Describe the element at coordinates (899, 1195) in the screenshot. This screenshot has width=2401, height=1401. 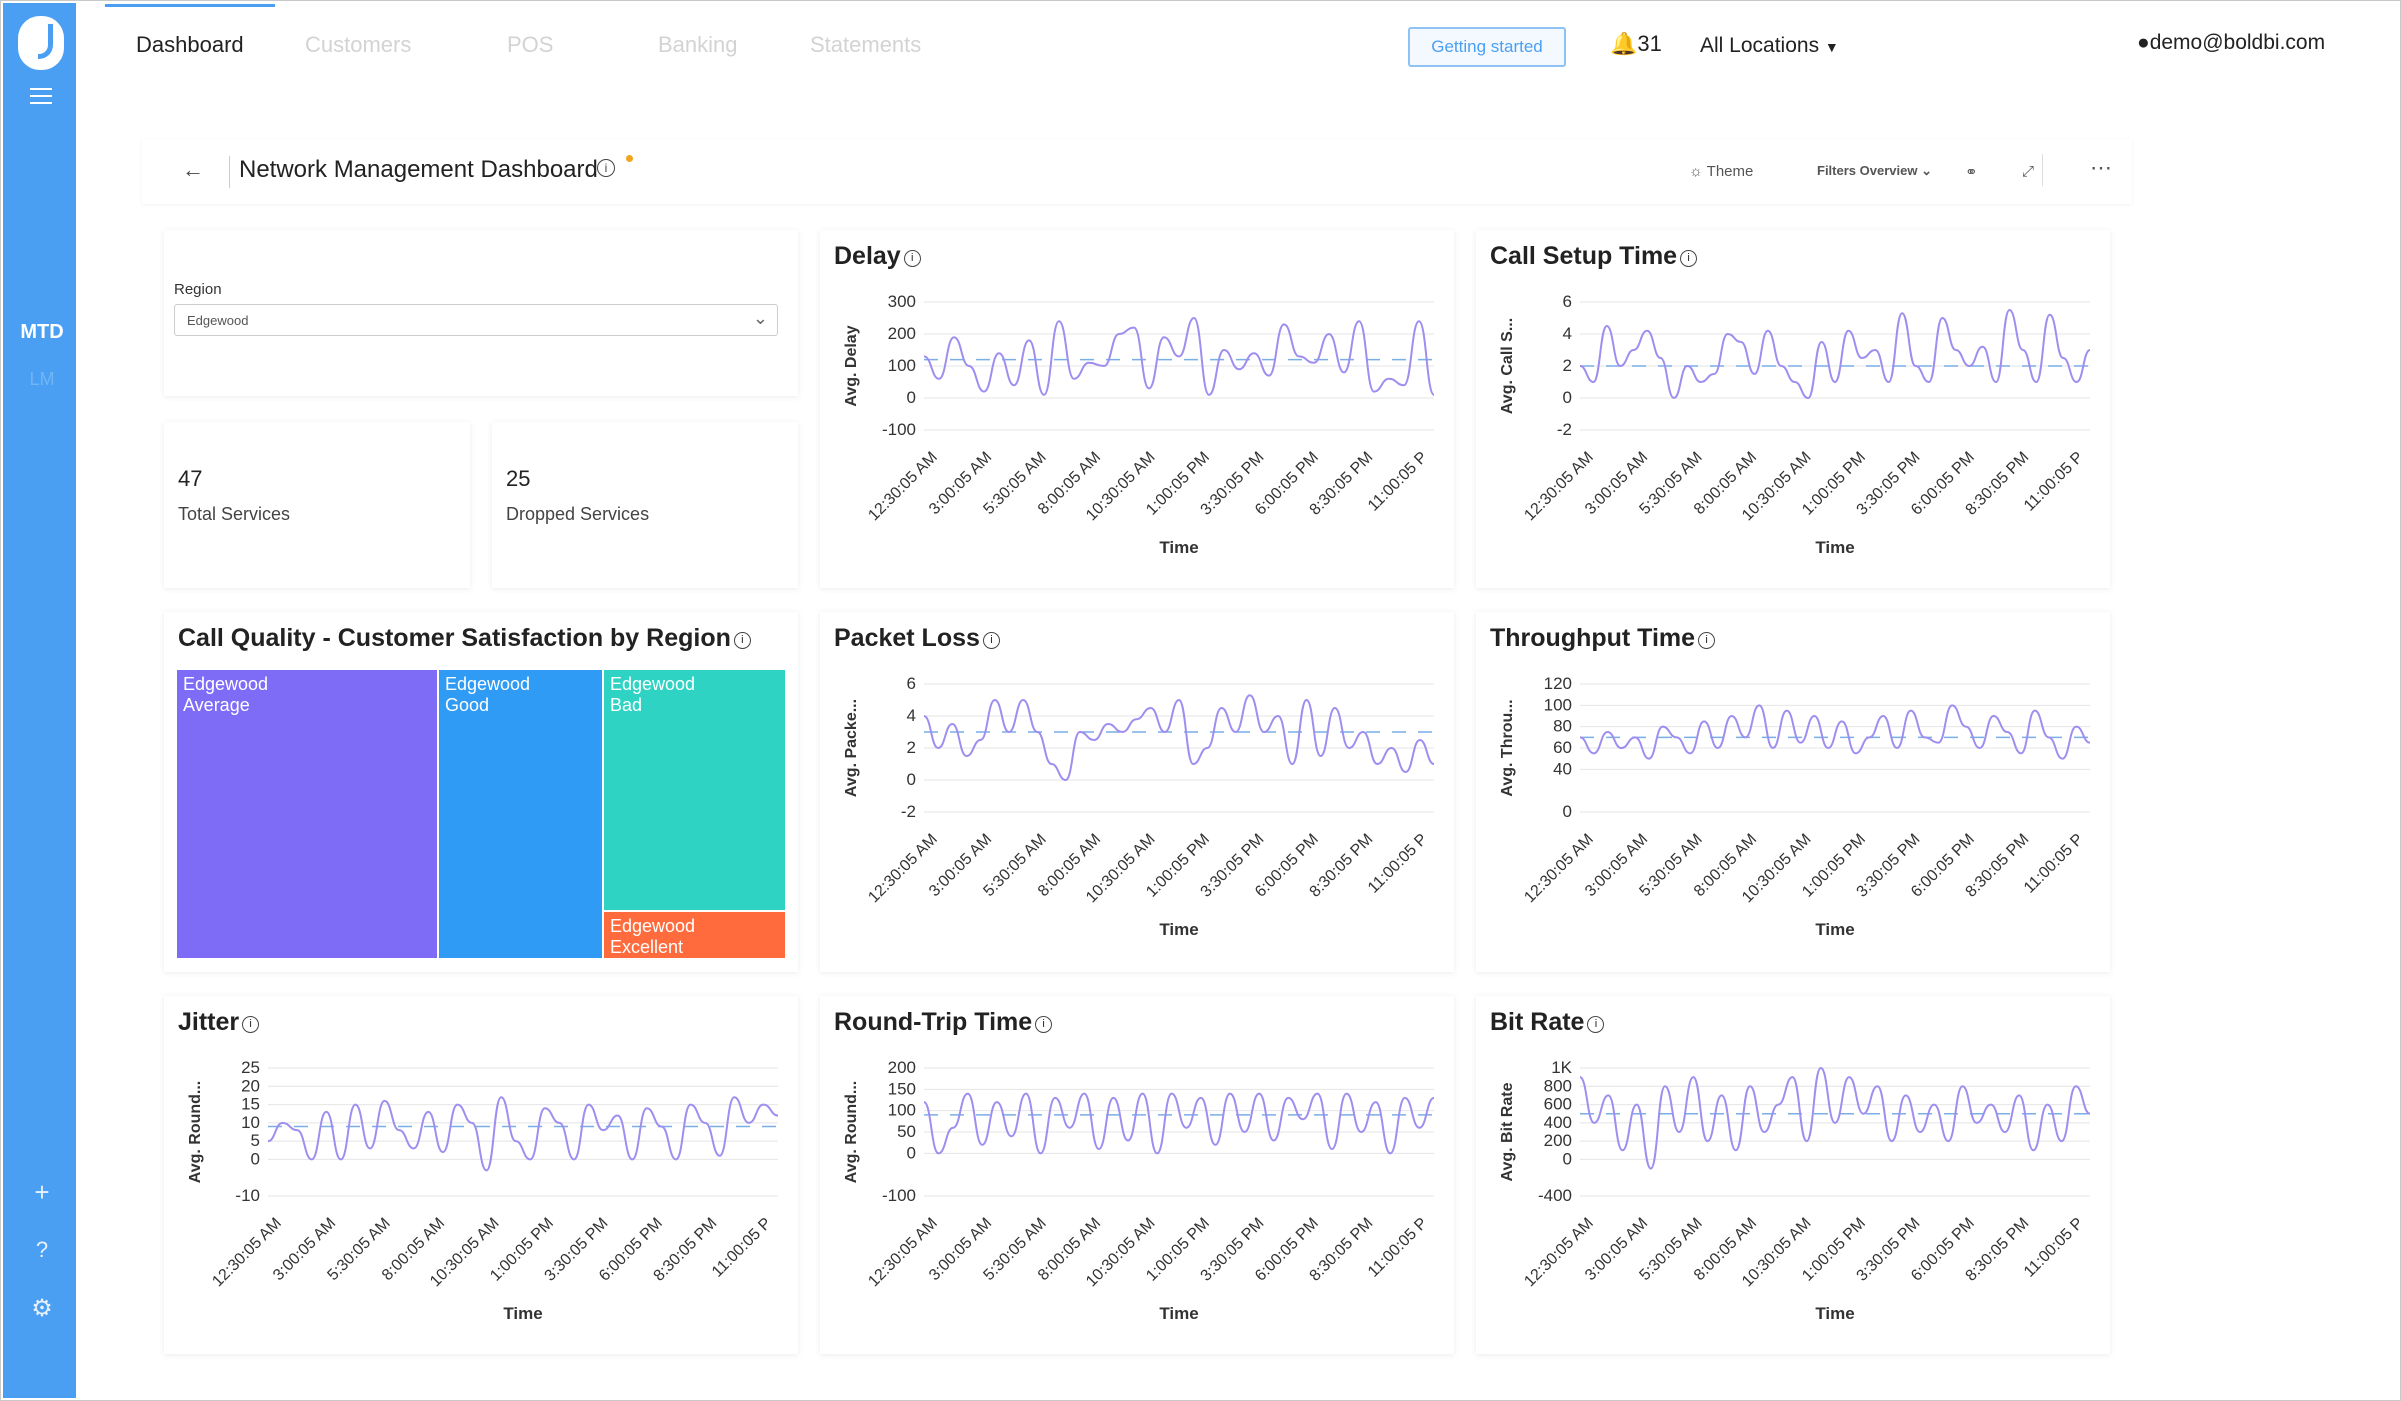
I see `y-tick-label: -100` at that location.